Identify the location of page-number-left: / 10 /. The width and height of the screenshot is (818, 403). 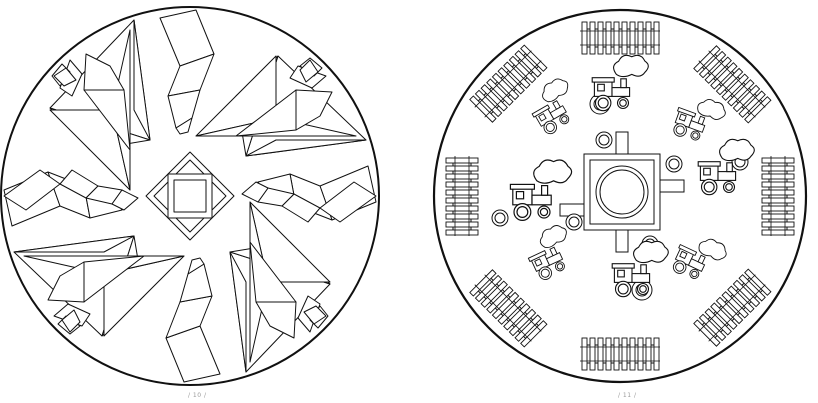
(197, 395).